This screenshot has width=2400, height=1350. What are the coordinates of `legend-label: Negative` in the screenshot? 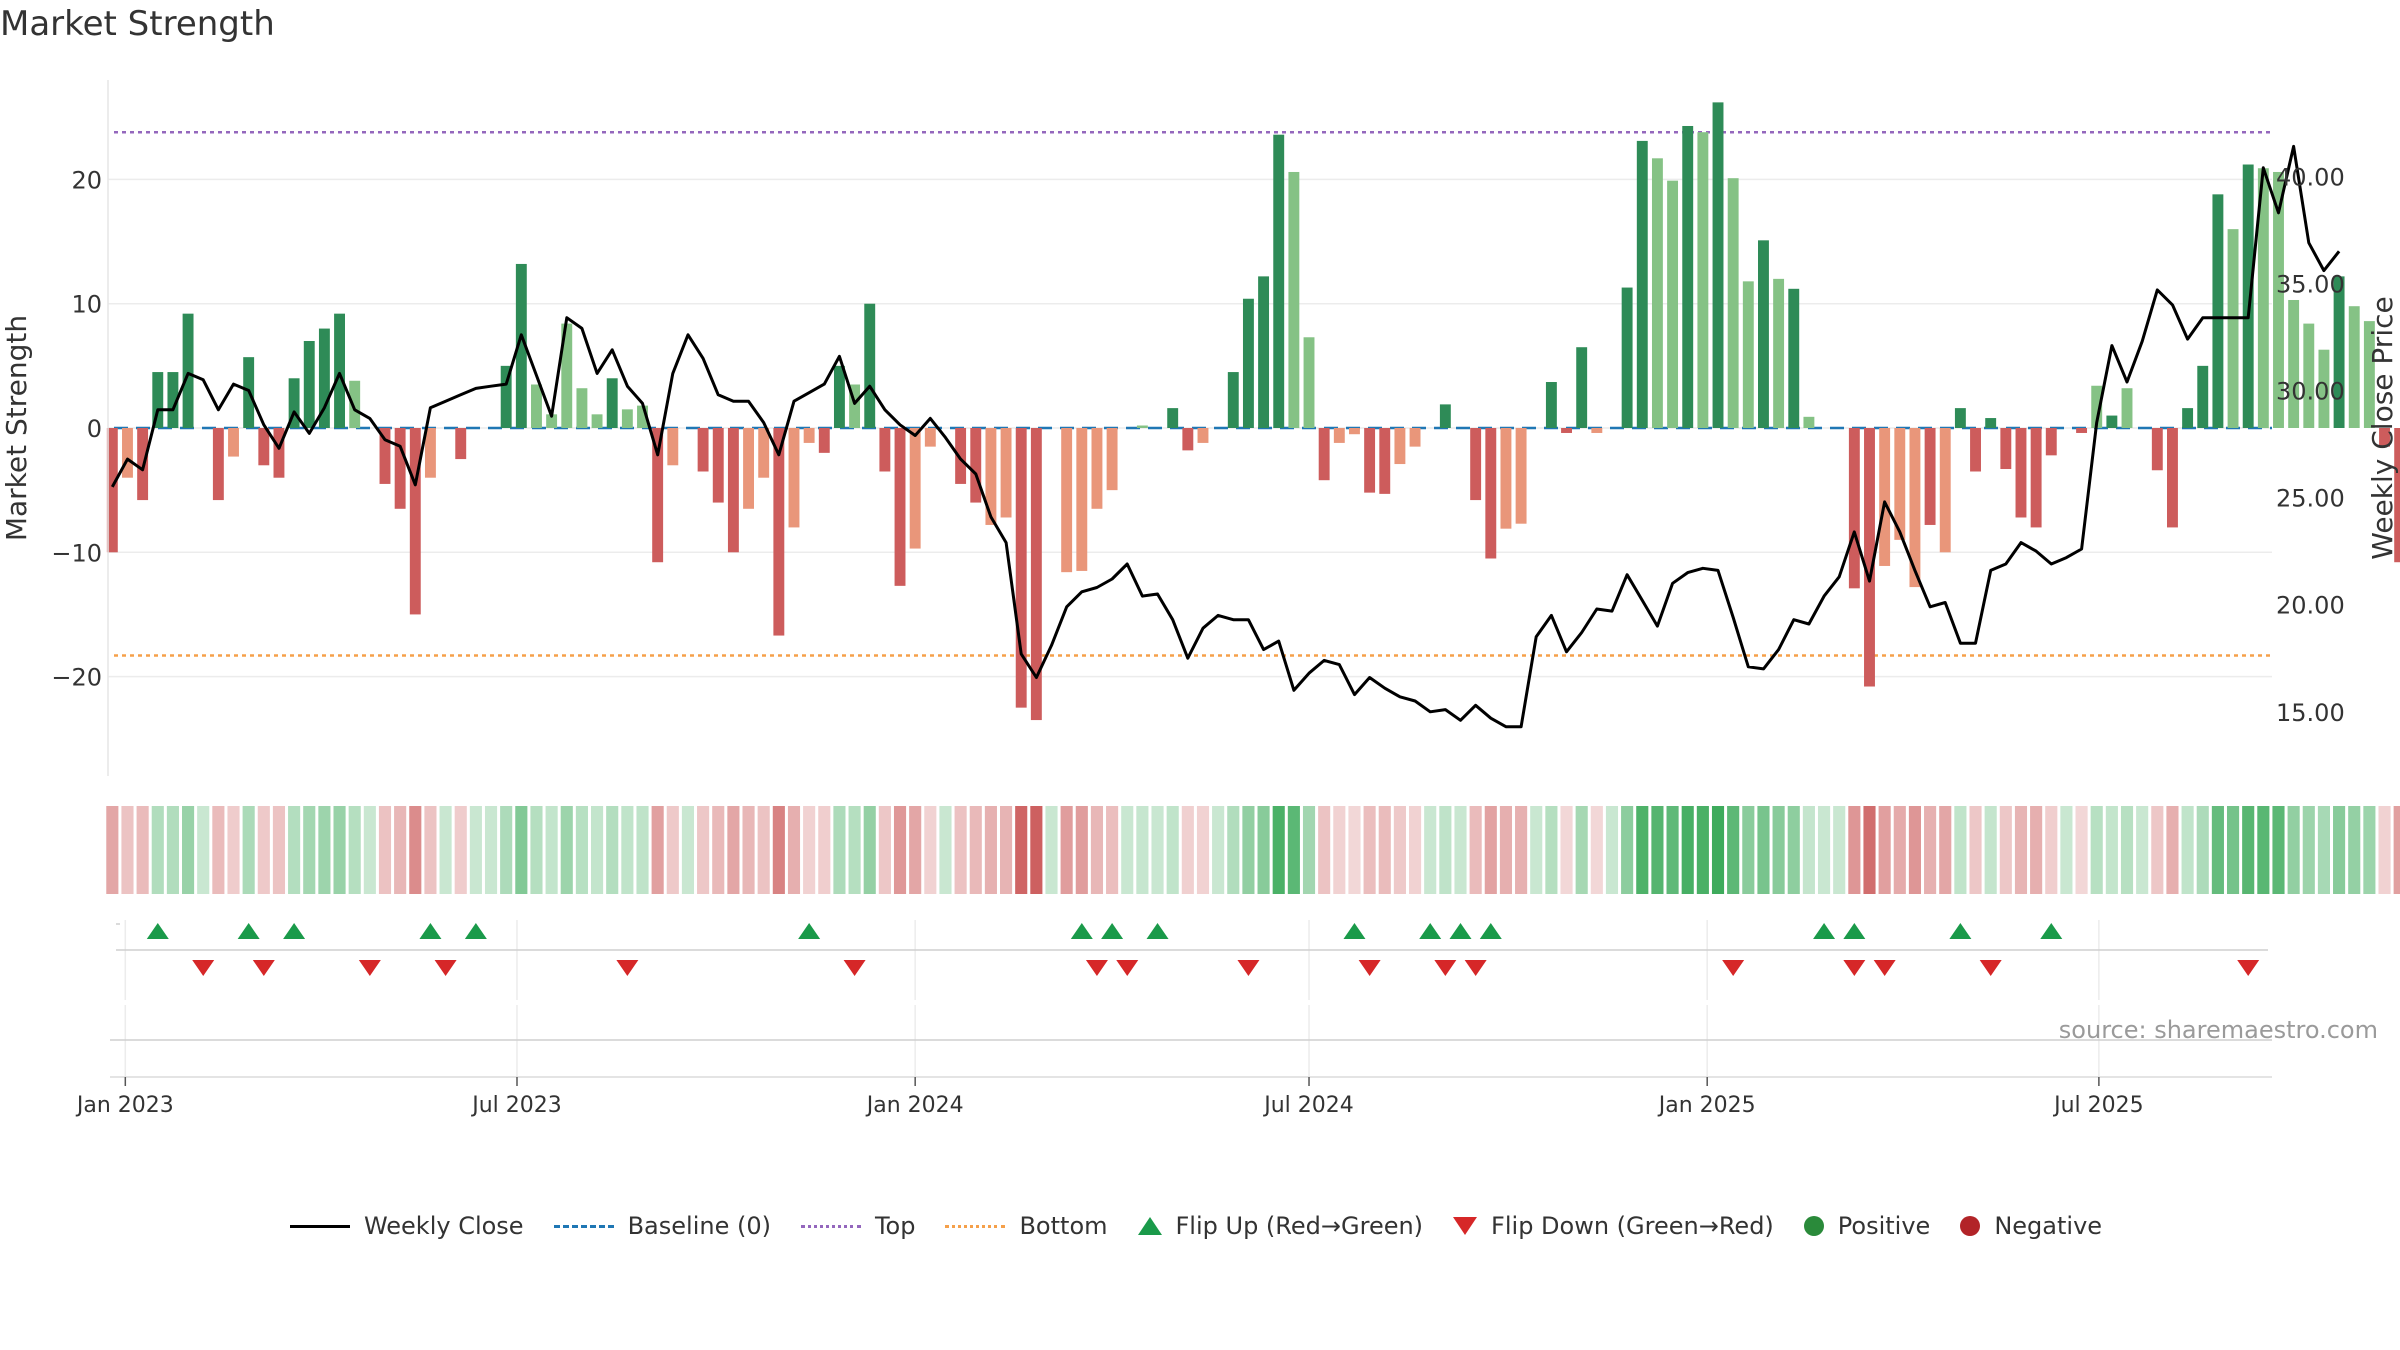 It's located at (2048, 1226).